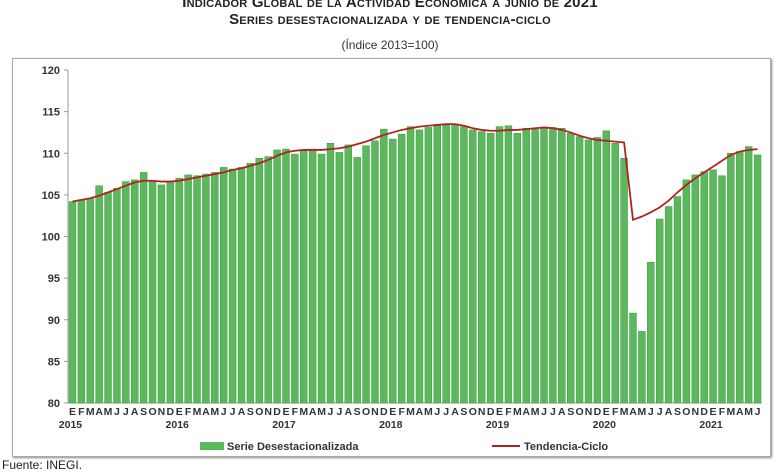  I want to click on x-year-label: 2017, so click(284, 425).